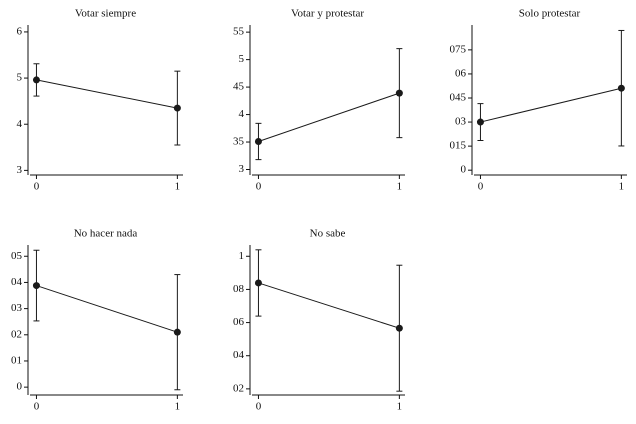 The image size is (636, 424). What do you see at coordinates (550, 14) in the screenshot?
I see `panel-title: Solo protestar` at bounding box center [550, 14].